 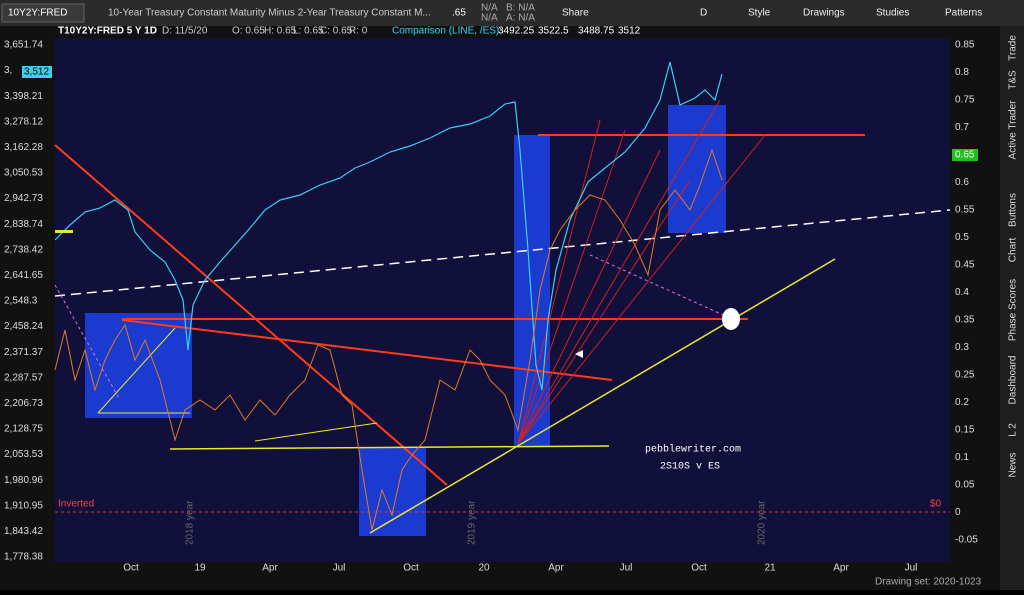 I want to click on annotation: Inverted, so click(x=76, y=504).